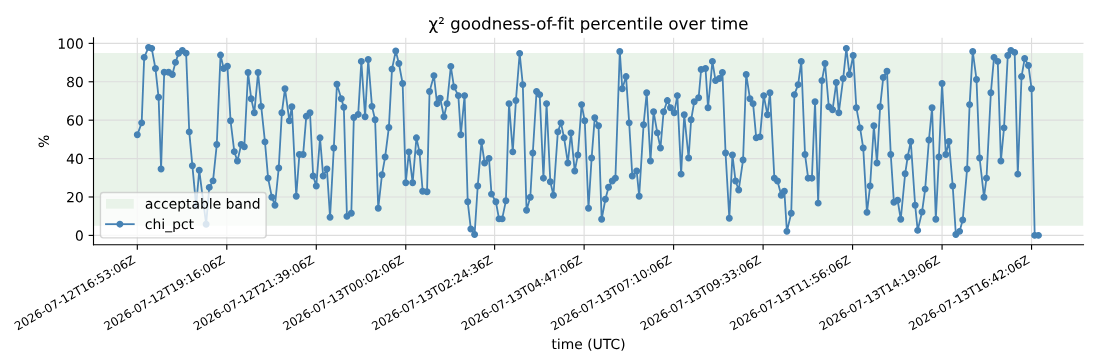 The width and height of the screenshot is (1100, 360). What do you see at coordinates (75, 82) in the screenshot?
I see `y-tick-label: 80` at bounding box center [75, 82].